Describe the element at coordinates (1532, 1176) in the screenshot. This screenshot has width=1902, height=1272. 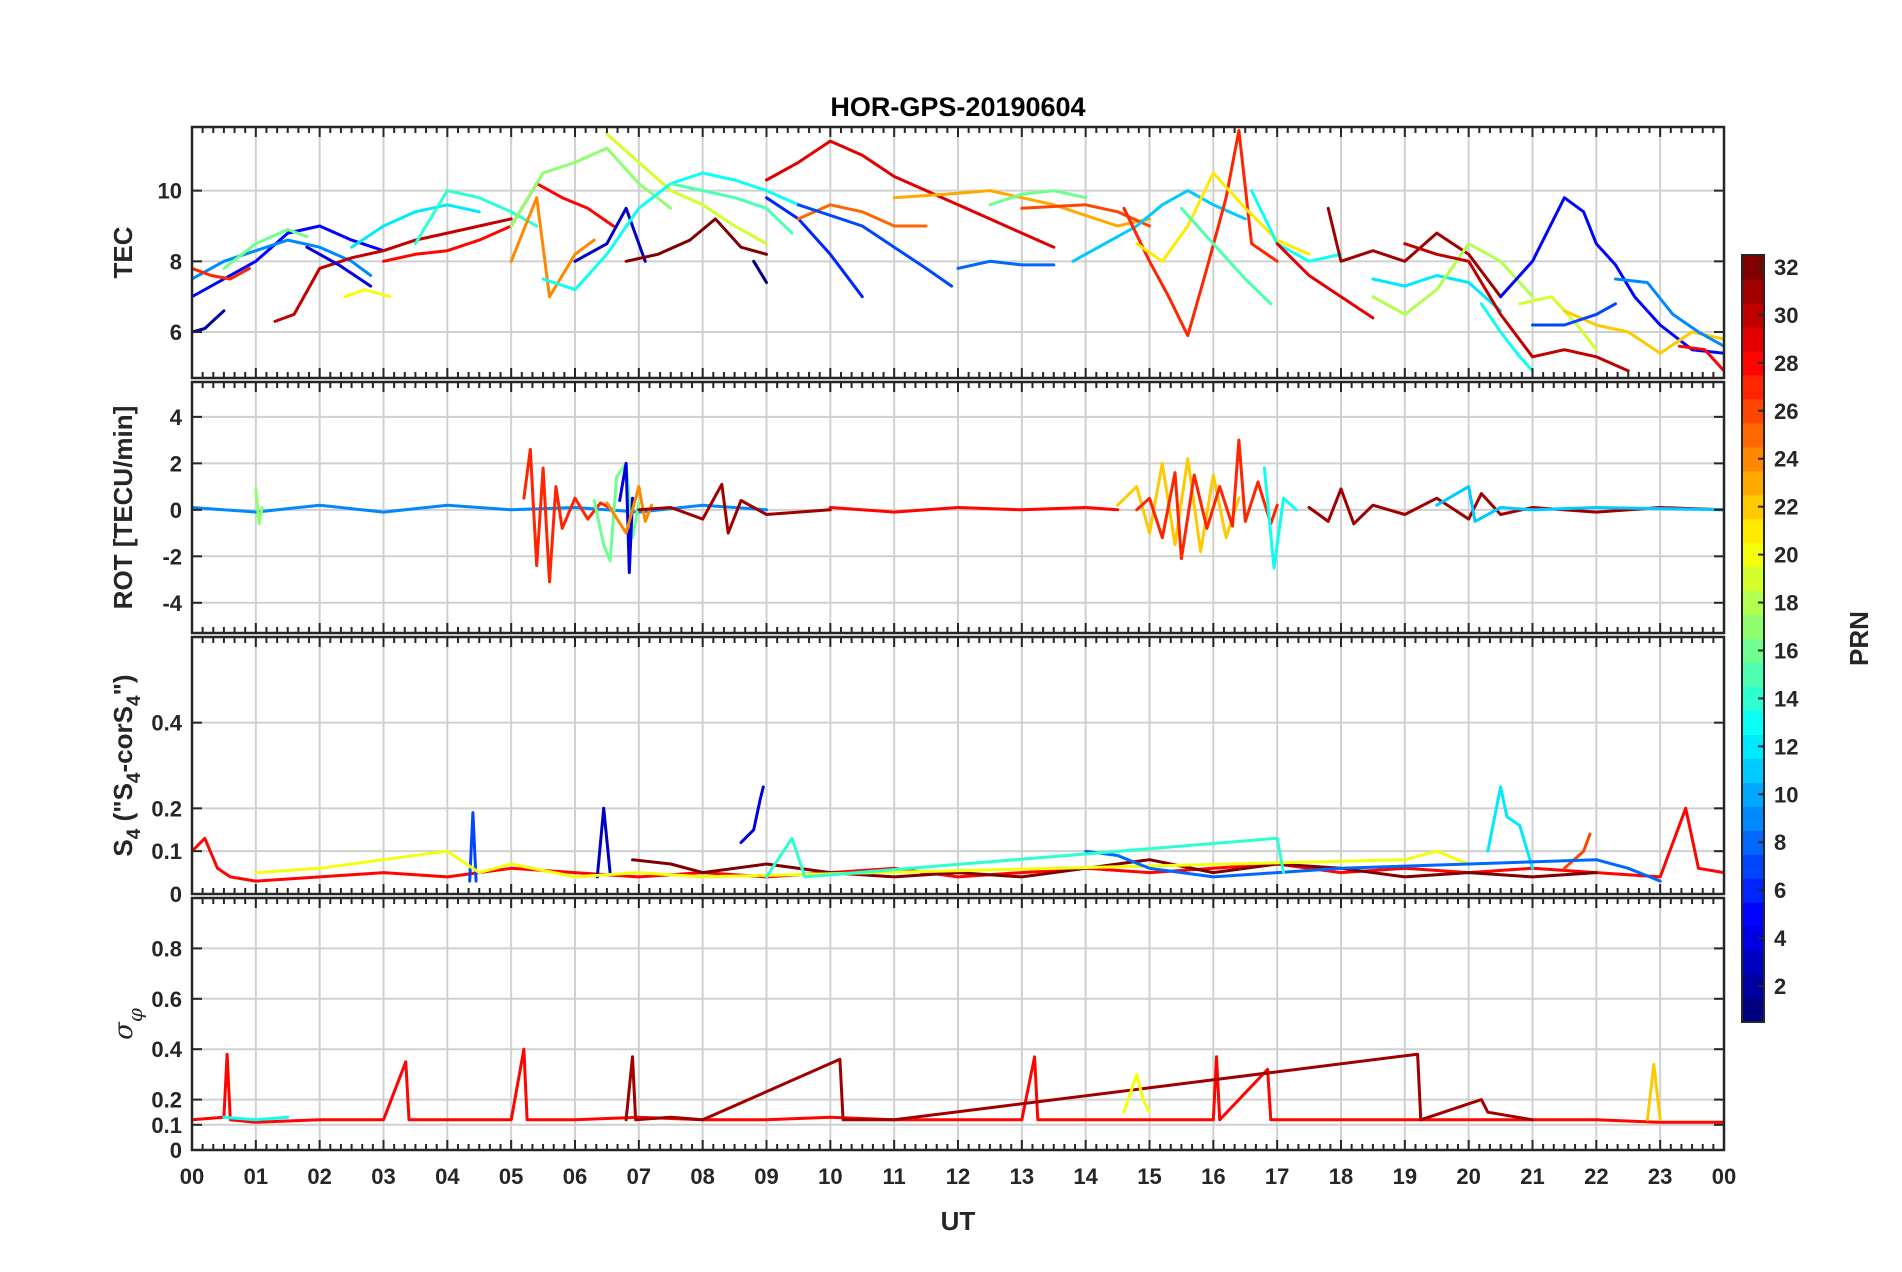
I see `x-tick-label: 21` at that location.